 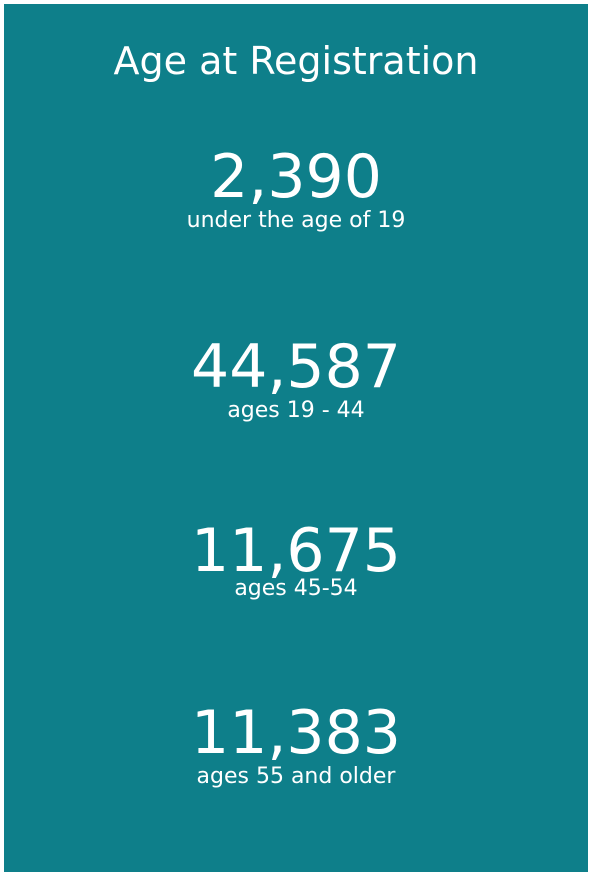 I want to click on stat: 44,587 ages 19 - 44, so click(x=296, y=379).